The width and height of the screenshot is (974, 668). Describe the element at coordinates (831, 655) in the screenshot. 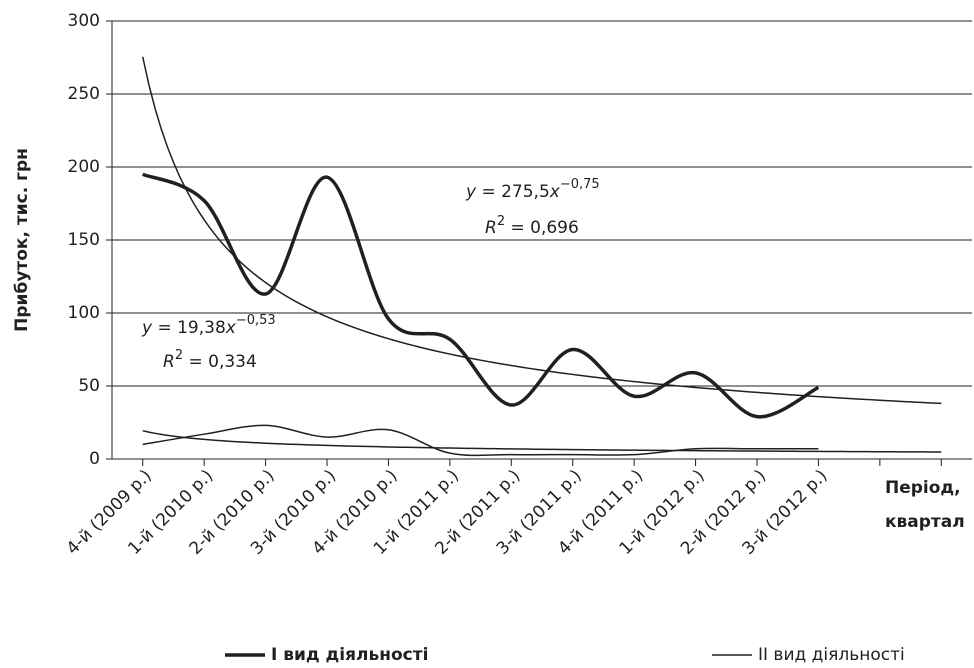

I see `legend-label: ІІ вид діяльності` at that location.